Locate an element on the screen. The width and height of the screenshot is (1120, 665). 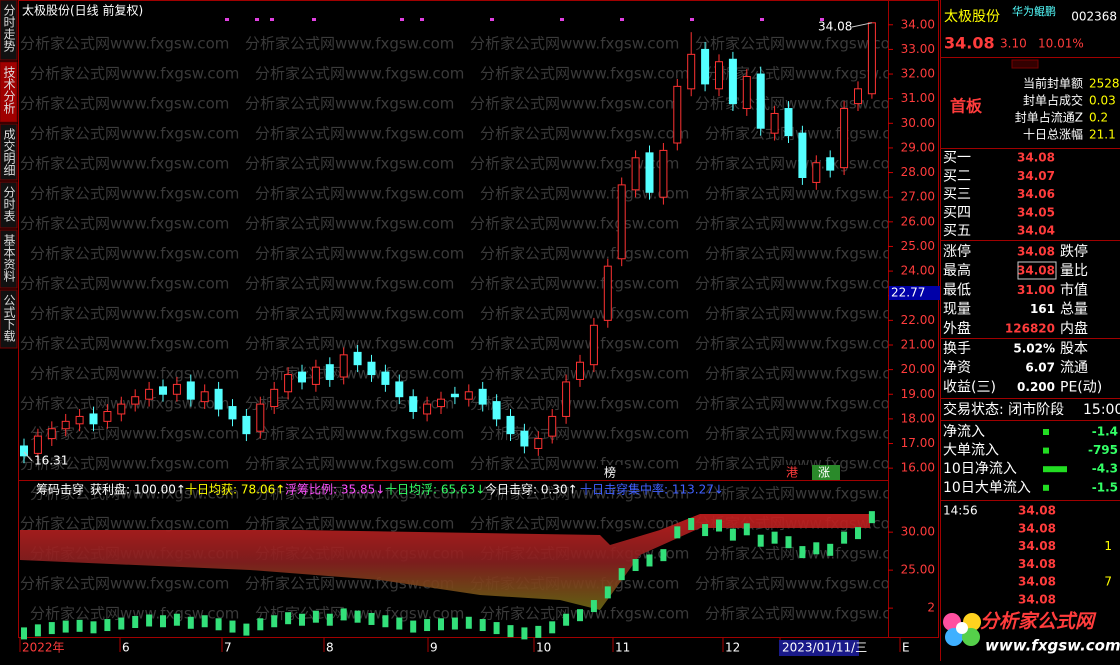
stat-value: 31.00 is located at coordinates (1036, 290).